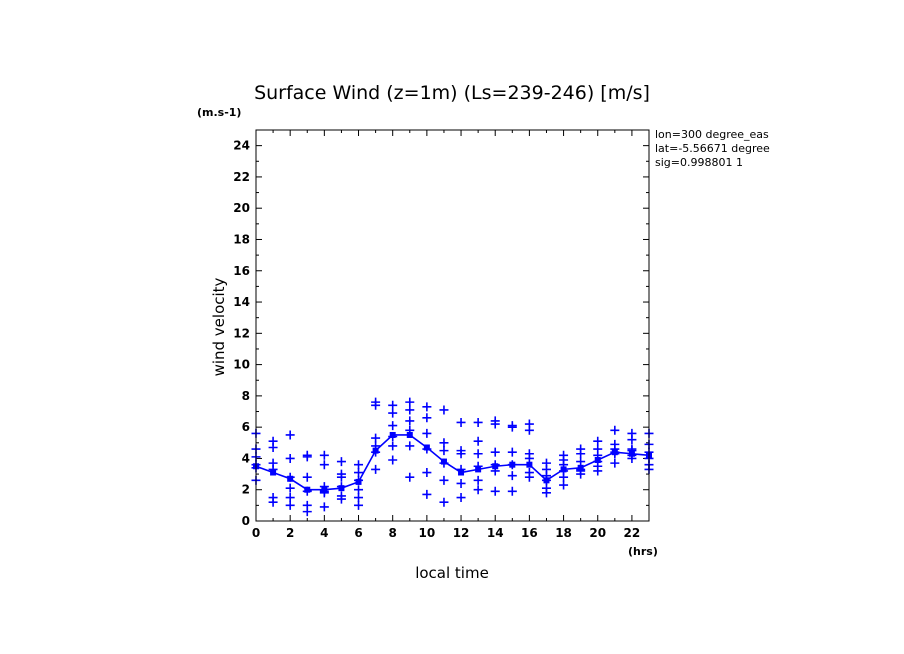 This screenshot has width=904, height=654. What do you see at coordinates (563, 533) in the screenshot?
I see `x-tick-label: 18` at bounding box center [563, 533].